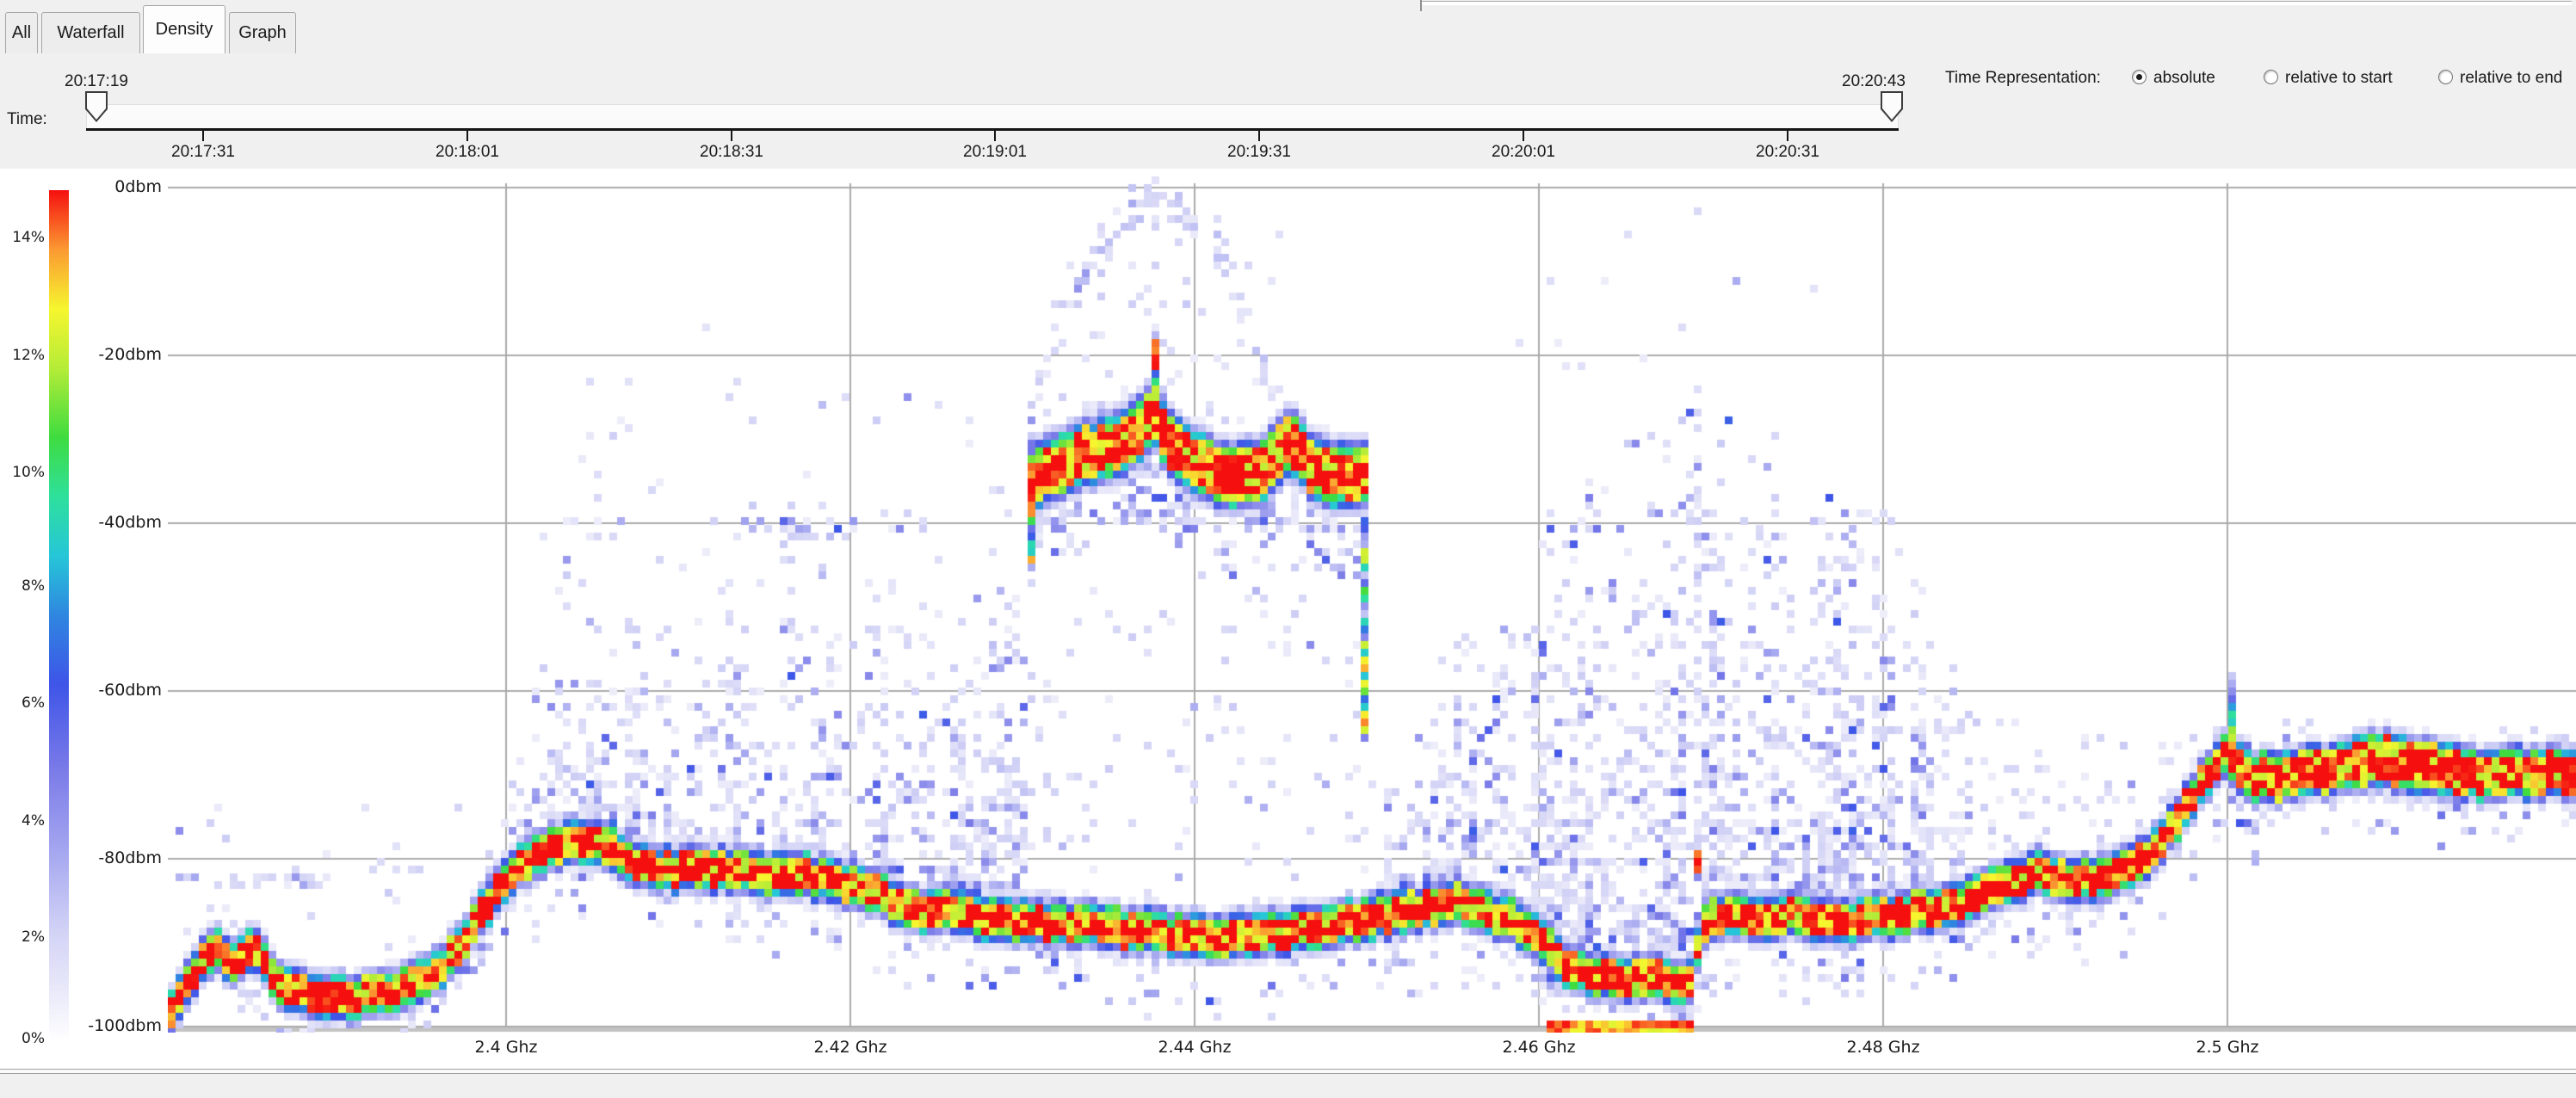 Image resolution: width=2576 pixels, height=1098 pixels. I want to click on time-label: Time:, so click(27, 119).